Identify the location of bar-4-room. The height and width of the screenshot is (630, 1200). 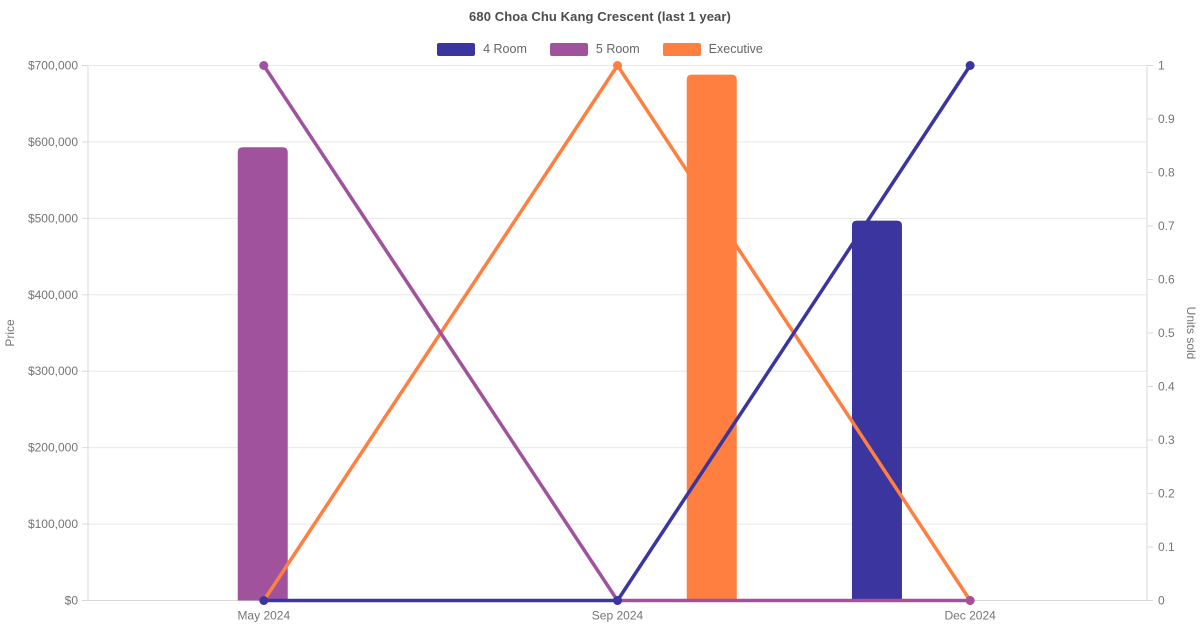
(876, 410).